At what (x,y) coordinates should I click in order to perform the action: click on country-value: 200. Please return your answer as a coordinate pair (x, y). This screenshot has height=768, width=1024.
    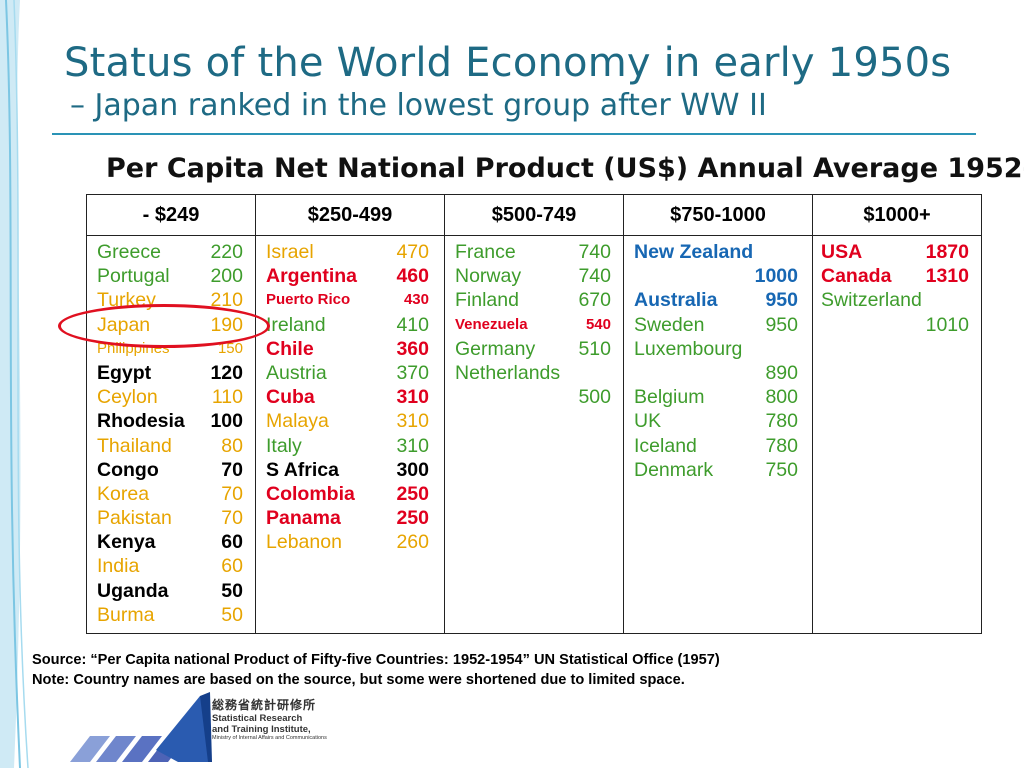
    Looking at the image, I should click on (226, 276).